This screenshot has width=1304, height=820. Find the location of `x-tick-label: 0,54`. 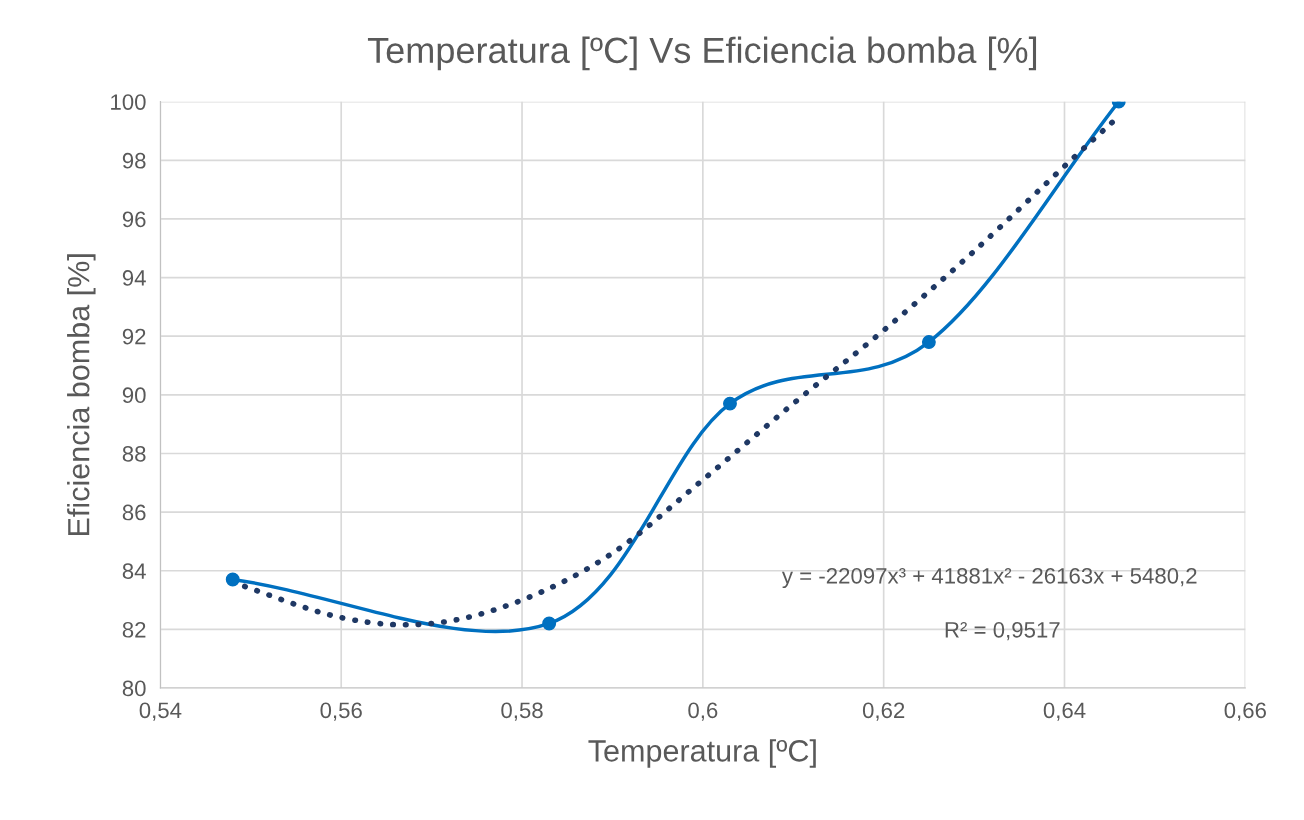

x-tick-label: 0,54 is located at coordinates (160, 711).